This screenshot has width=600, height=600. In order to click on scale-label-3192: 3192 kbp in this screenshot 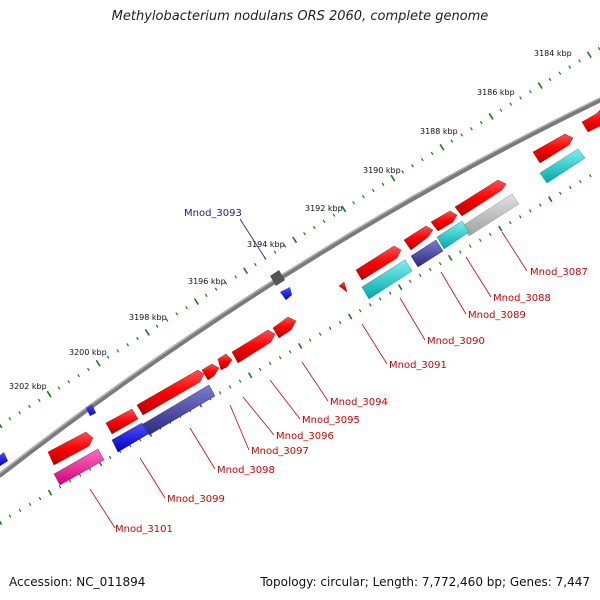, I will do `click(324, 208)`.